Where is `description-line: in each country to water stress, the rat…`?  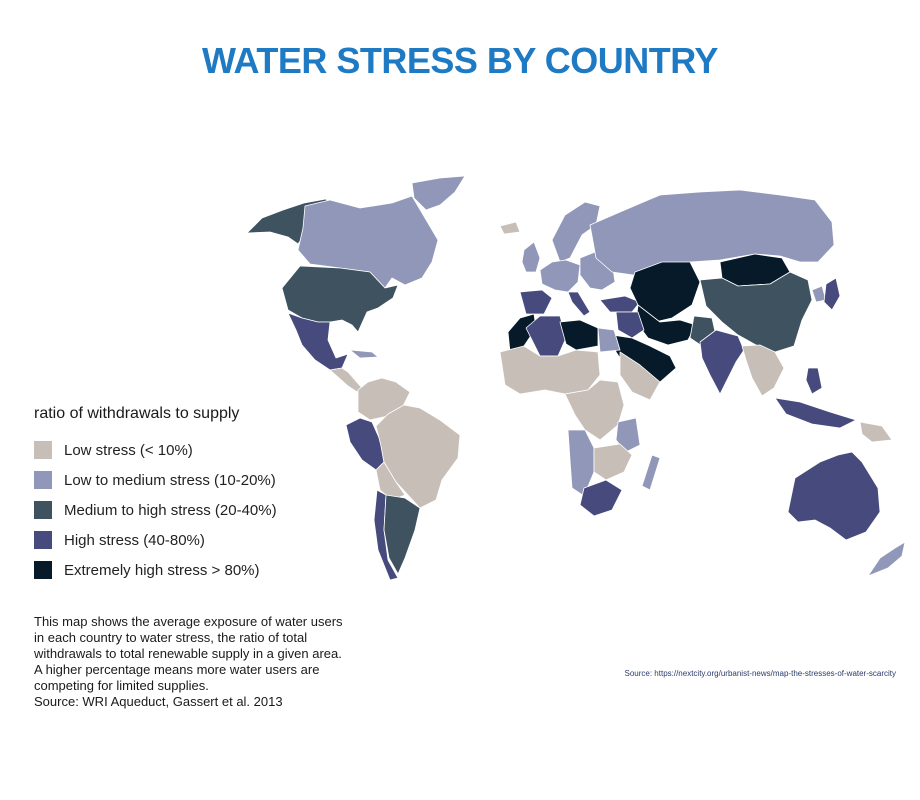 description-line: in each country to water stress, the rat… is located at coordinates (171, 637).